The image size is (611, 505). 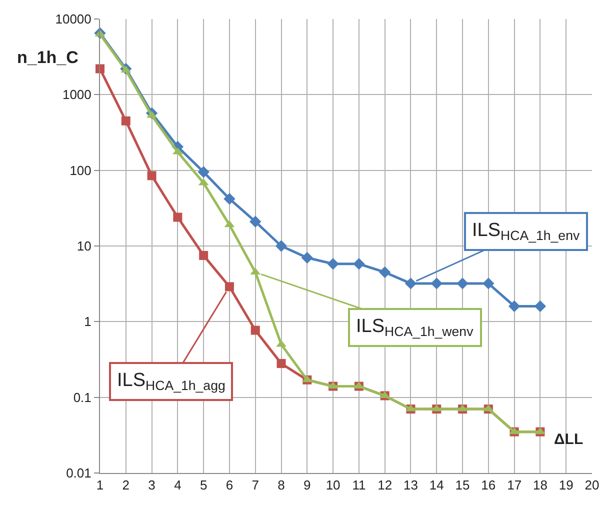 I want to click on x-tick-label: 8, so click(x=281, y=485).